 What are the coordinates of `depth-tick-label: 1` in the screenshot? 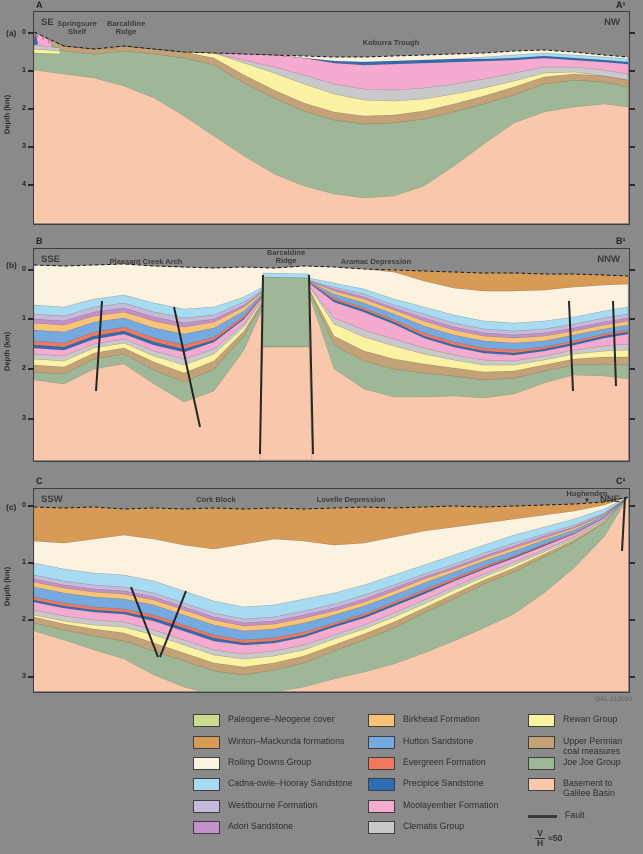 It's located at (23, 69).